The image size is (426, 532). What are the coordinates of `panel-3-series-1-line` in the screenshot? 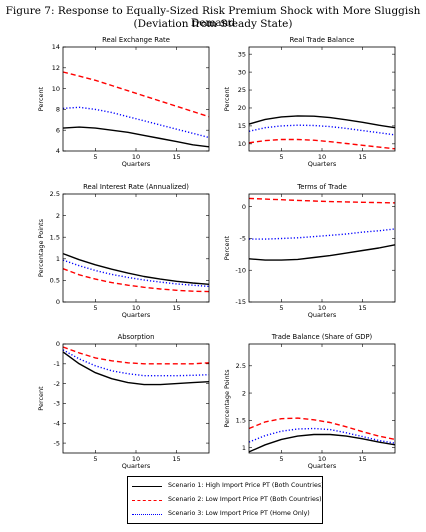 It's located at (136, 268).